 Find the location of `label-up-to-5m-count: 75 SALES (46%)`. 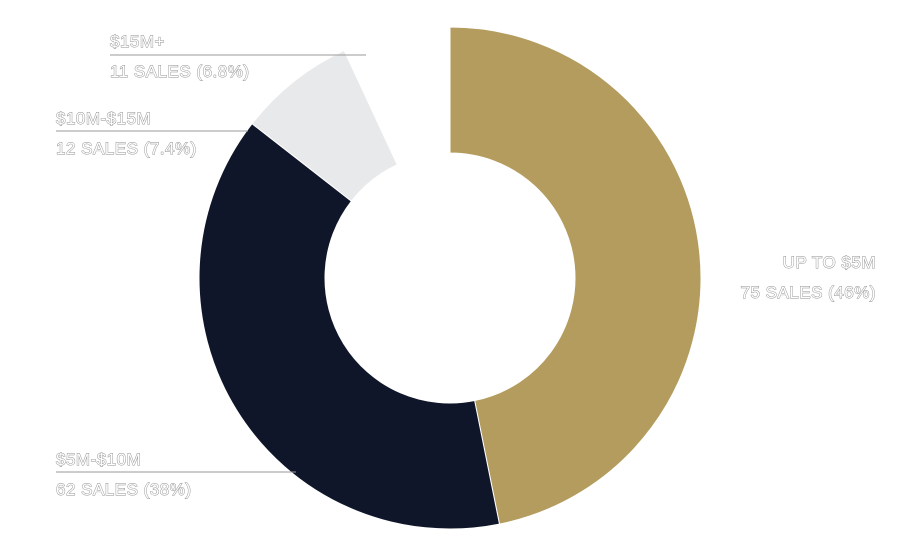

label-up-to-5m-count: 75 SALES (46%) is located at coordinates (808, 292).